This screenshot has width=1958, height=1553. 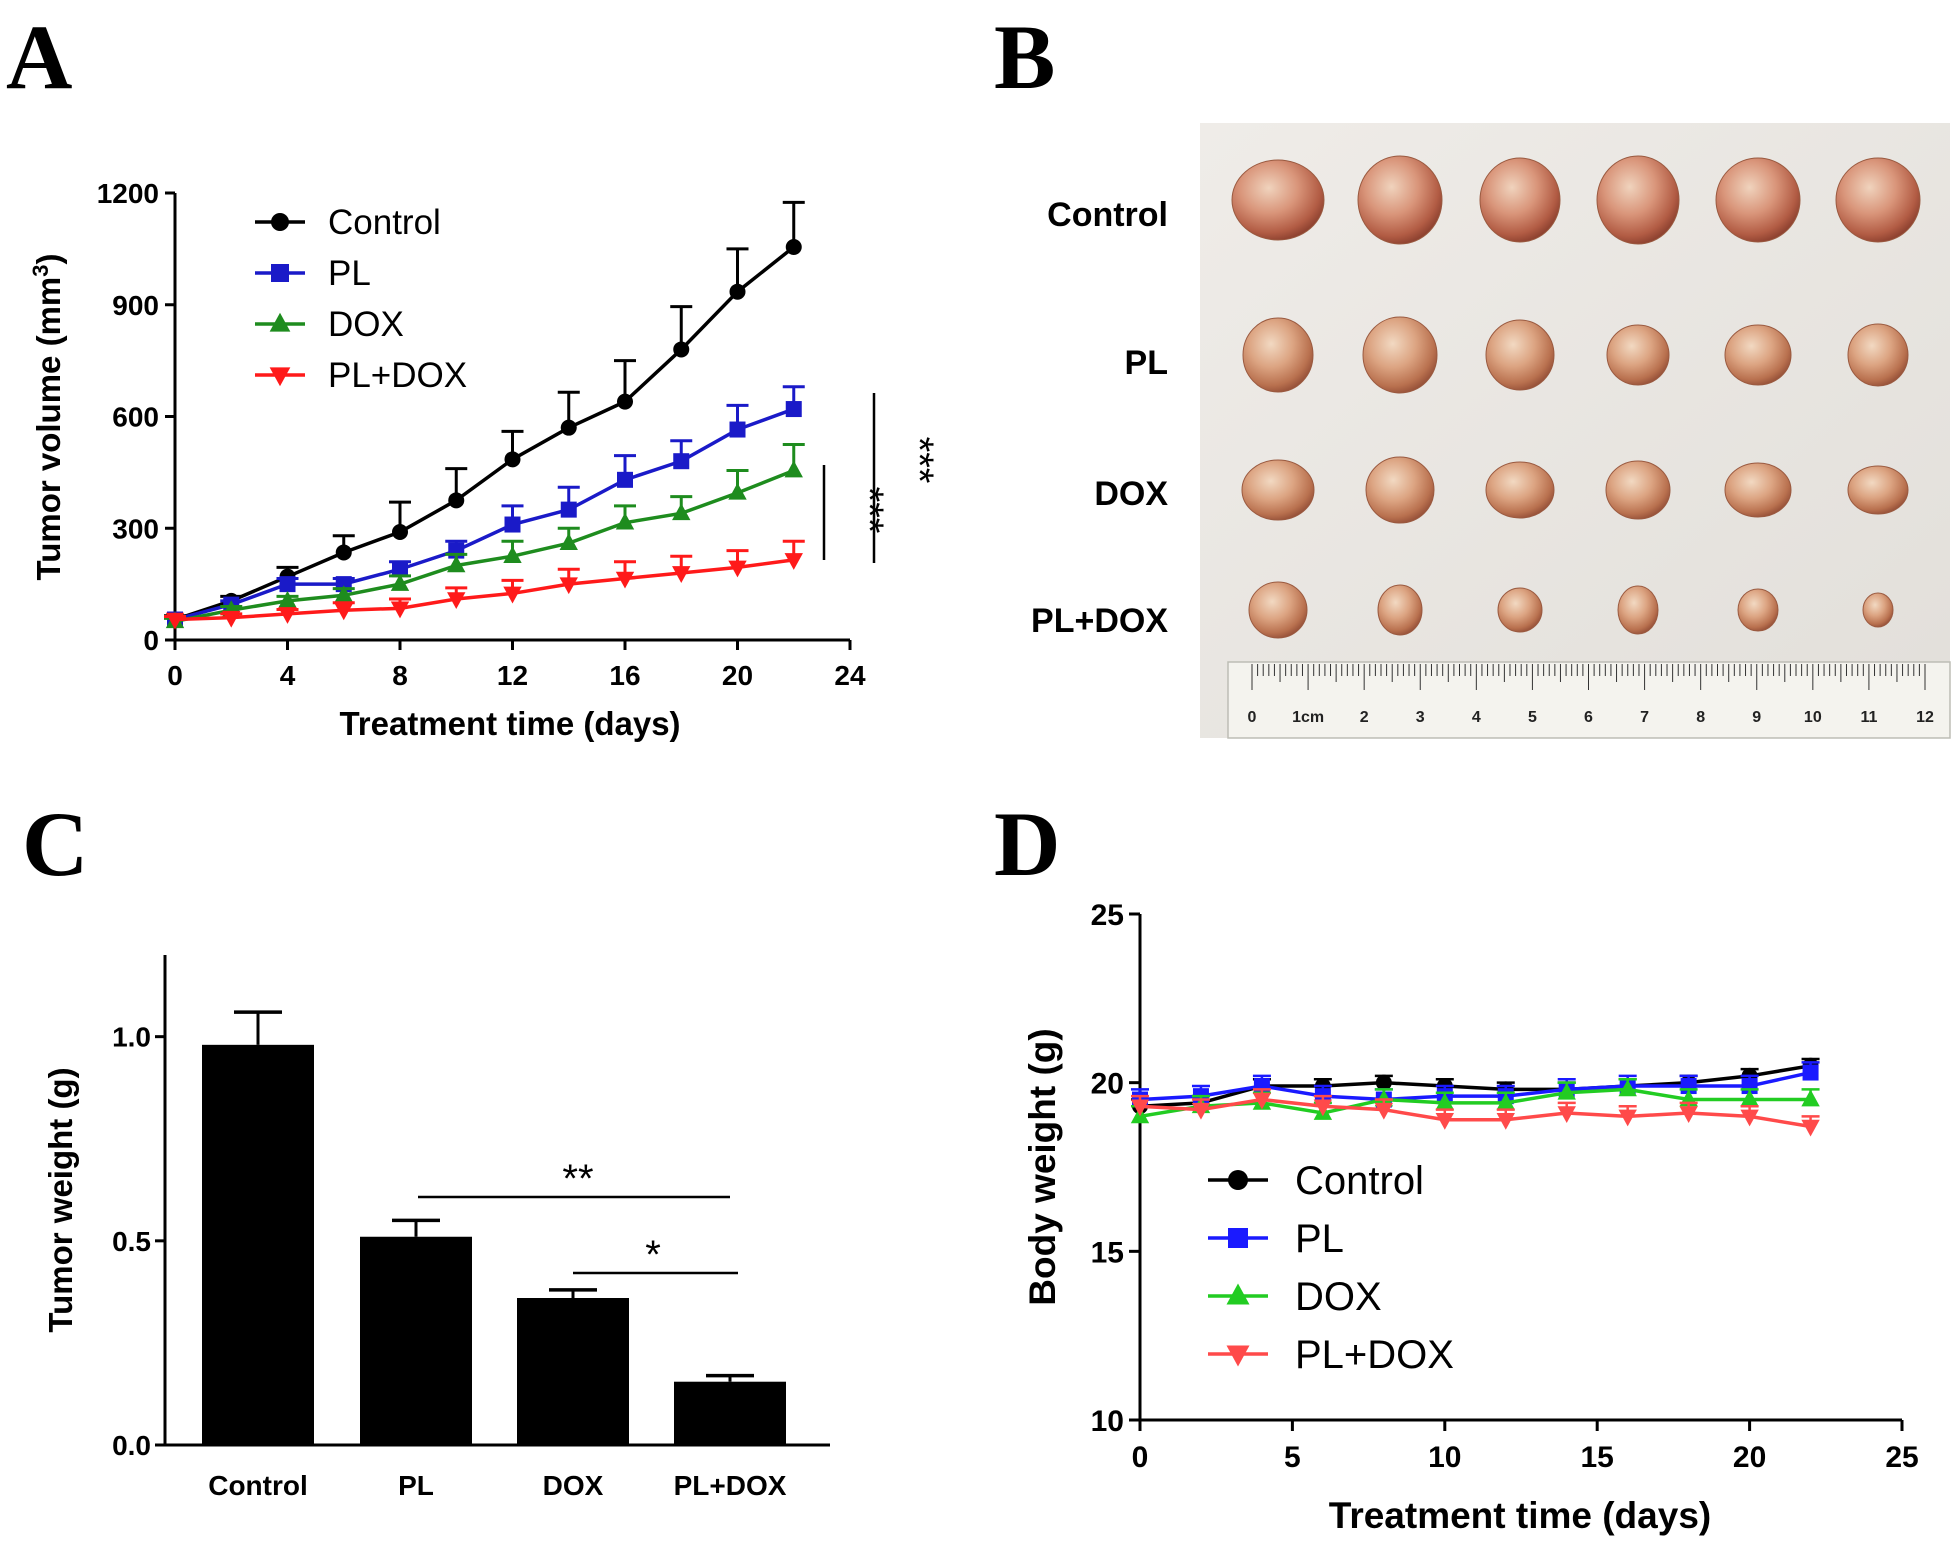 I want to click on d-y-tick-label: 15, so click(x=1107, y=1252).